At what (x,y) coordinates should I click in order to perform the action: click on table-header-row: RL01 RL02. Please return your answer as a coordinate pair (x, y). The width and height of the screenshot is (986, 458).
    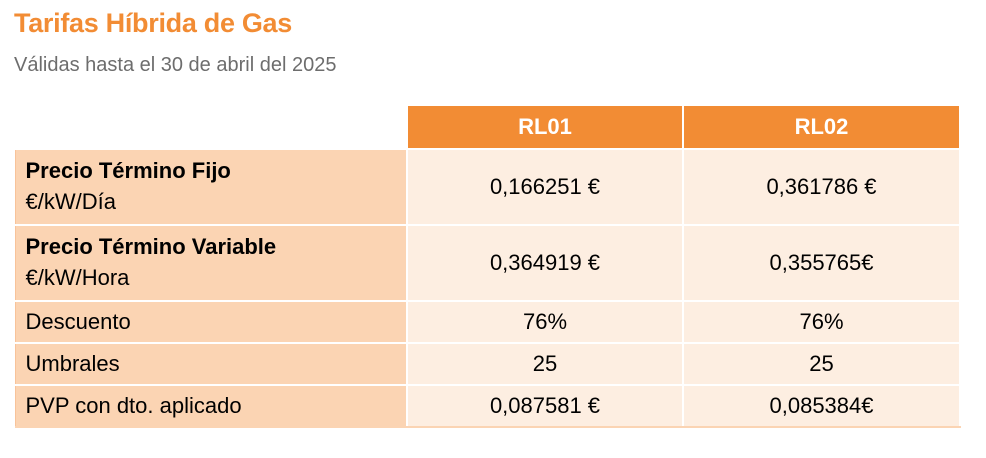
    Looking at the image, I should click on (487, 127).